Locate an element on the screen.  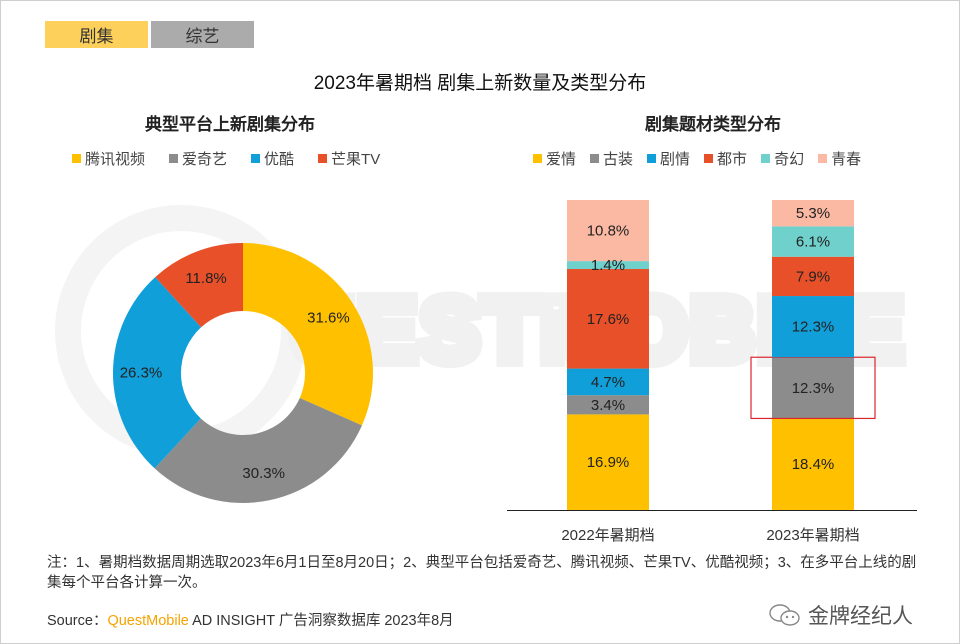
legend-label: 爱情 is located at coordinates (561, 159).